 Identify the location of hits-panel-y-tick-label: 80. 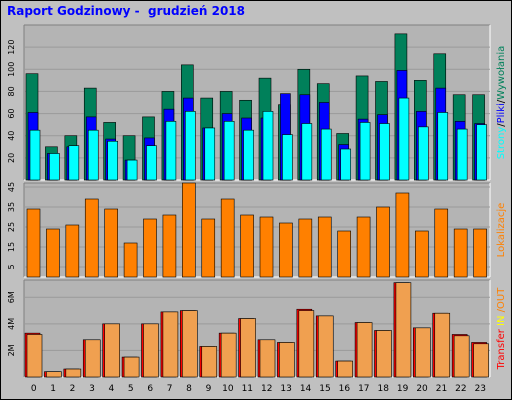
(11, 91).